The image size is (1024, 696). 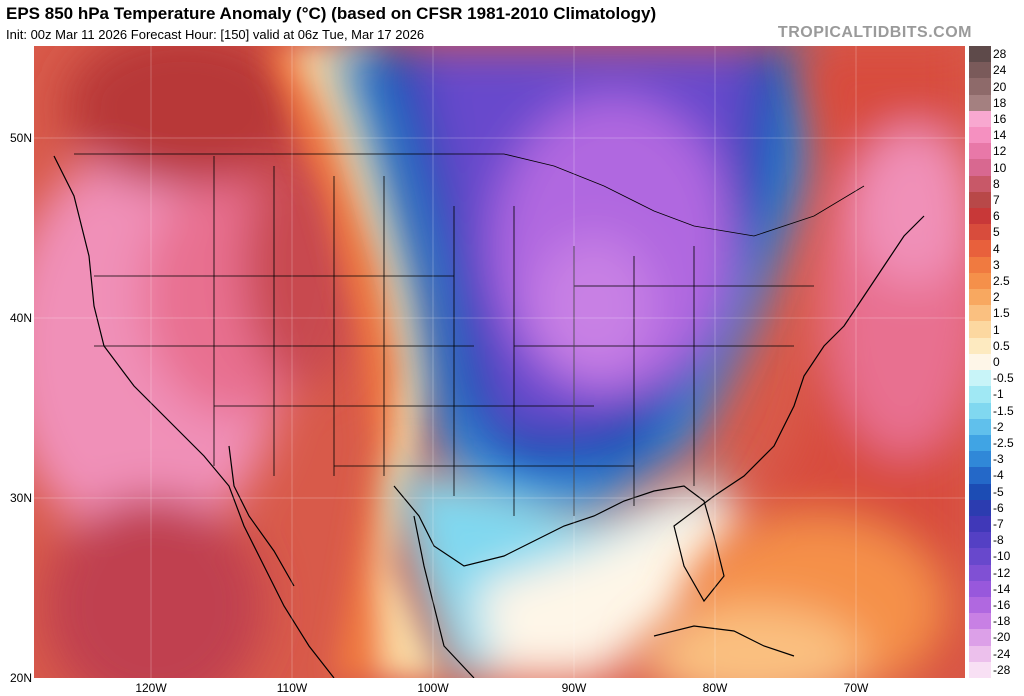 I want to click on colorbar-label: -7, so click(x=998, y=524).